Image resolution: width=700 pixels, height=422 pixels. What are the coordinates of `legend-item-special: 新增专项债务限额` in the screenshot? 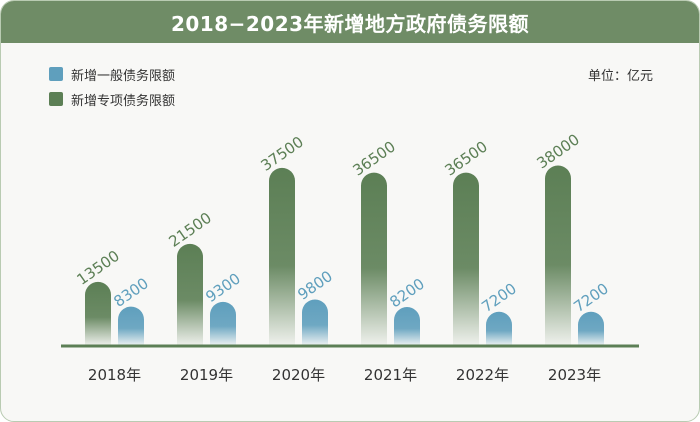 It's located at (112, 99).